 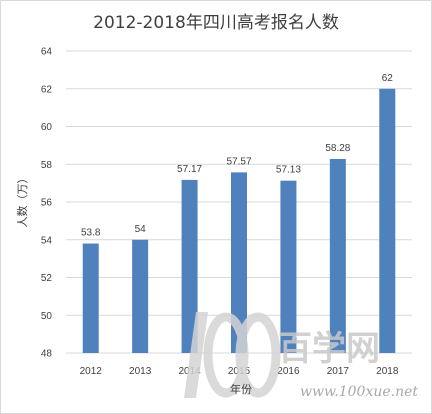 What do you see at coordinates (47, 354) in the screenshot?
I see `y-tick-label: 48` at bounding box center [47, 354].